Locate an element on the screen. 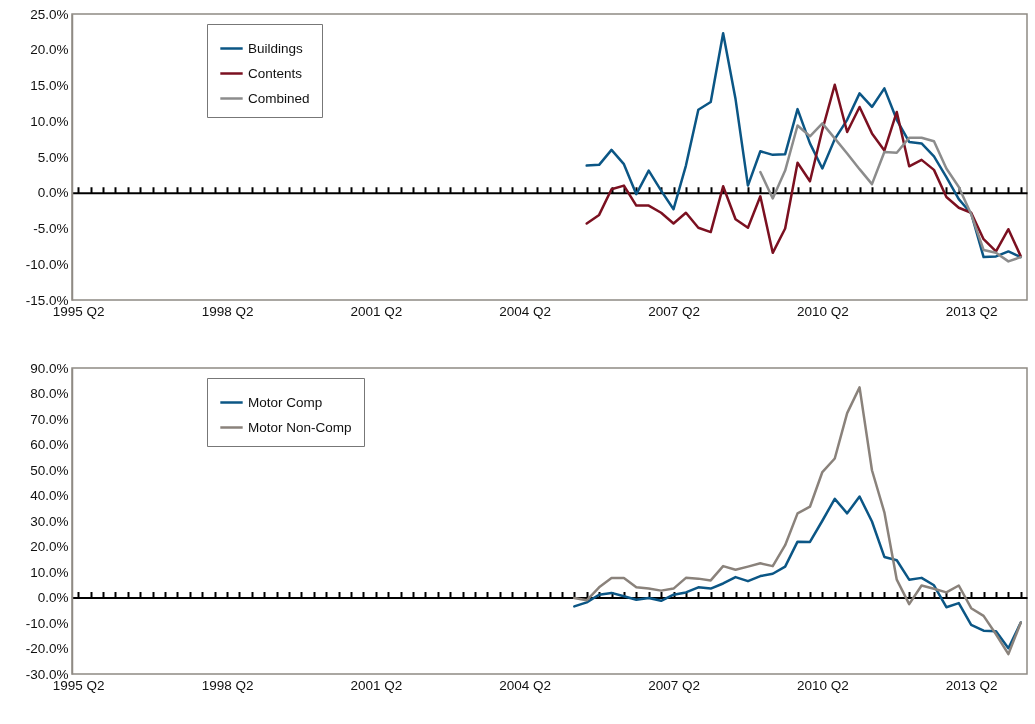 This screenshot has height=724, width=1035. legend-label: Buildings is located at coordinates (276, 48).